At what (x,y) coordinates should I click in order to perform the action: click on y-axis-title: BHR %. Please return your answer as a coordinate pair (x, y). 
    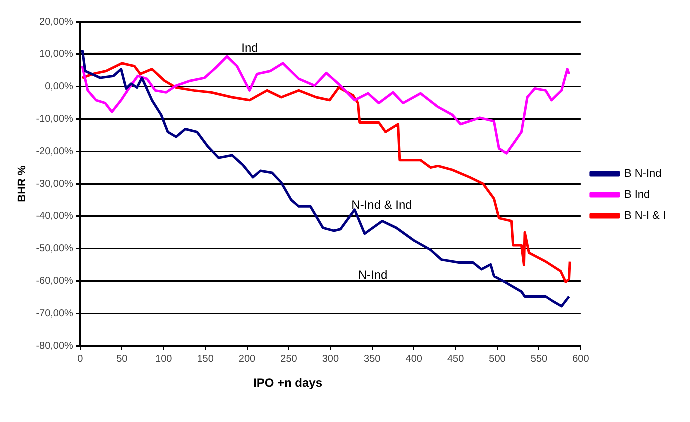
    Looking at the image, I should click on (22, 183).